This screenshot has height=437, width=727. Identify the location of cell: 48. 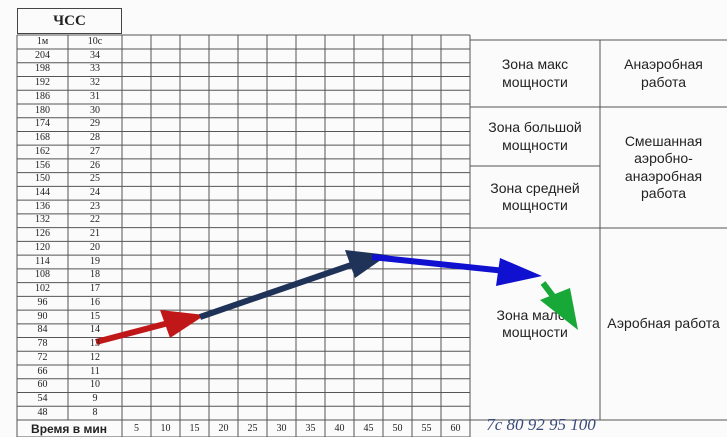
(42, 412).